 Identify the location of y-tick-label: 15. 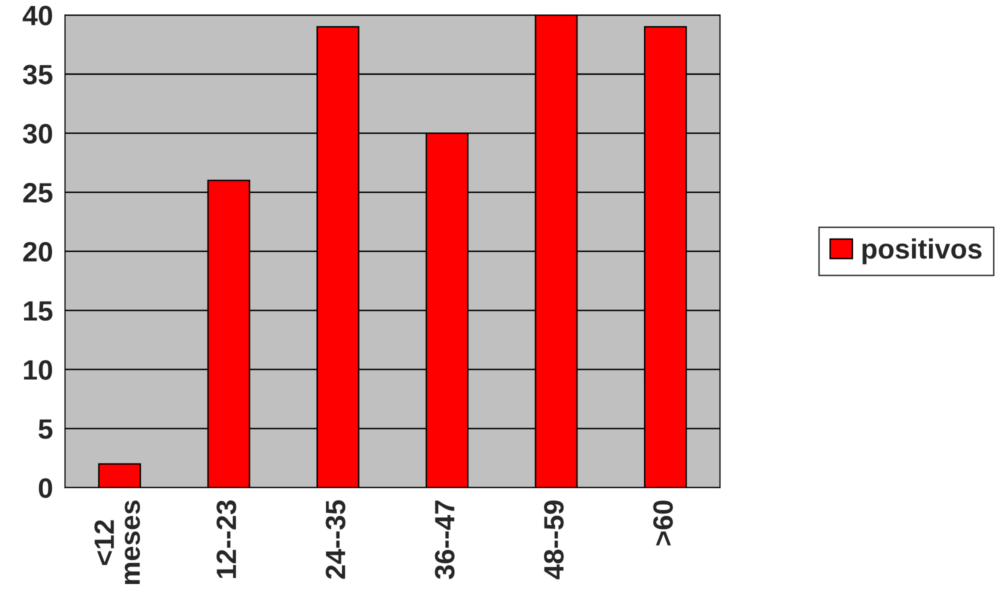
(38, 311).